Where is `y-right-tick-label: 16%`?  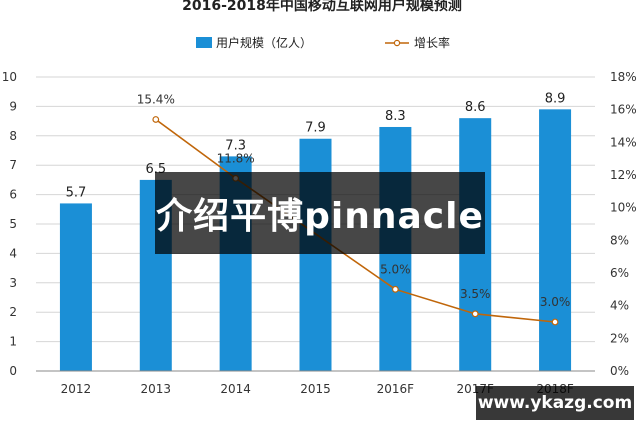 y-right-tick-label: 16% is located at coordinates (623, 110).